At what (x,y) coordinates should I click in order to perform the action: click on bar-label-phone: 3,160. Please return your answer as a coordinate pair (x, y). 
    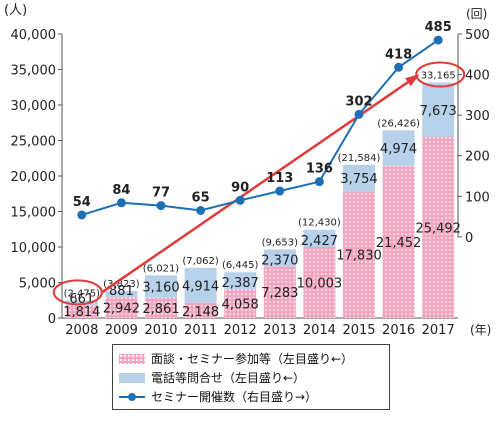
    Looking at the image, I should click on (160, 287).